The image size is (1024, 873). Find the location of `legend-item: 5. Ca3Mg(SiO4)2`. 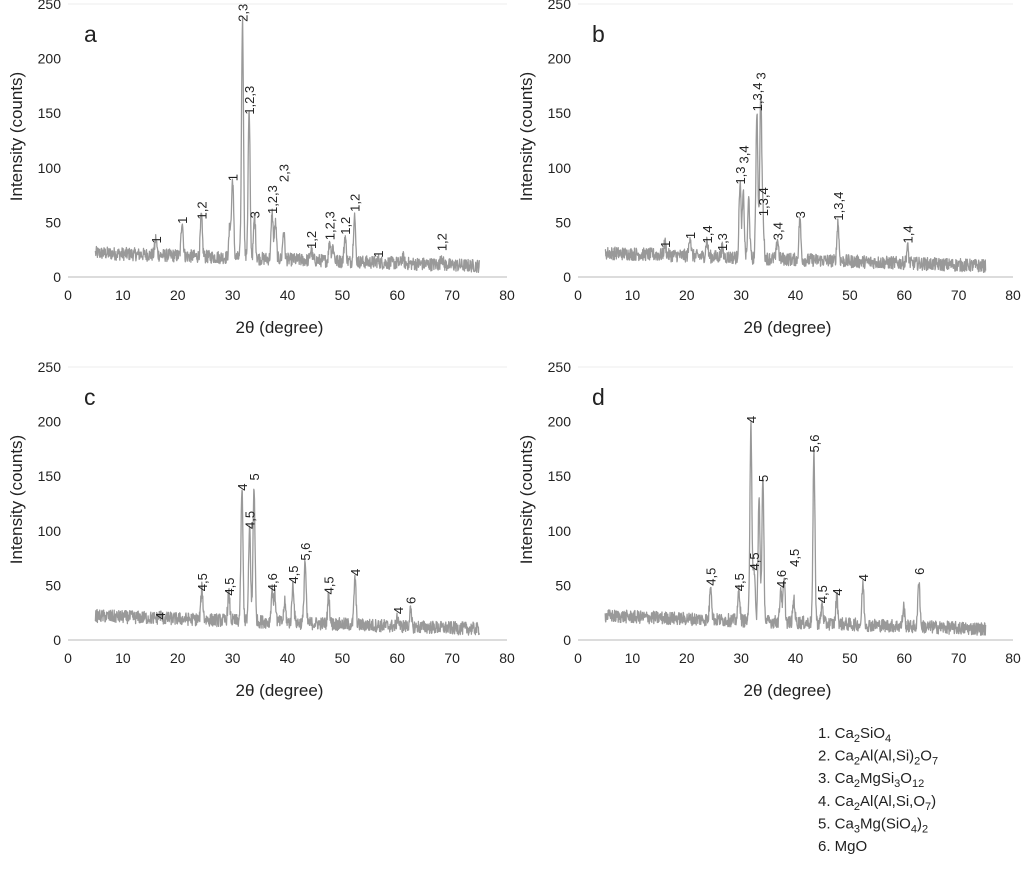

legend-item: 5. Ca3Mg(SiO4)2 is located at coordinates (873, 825).